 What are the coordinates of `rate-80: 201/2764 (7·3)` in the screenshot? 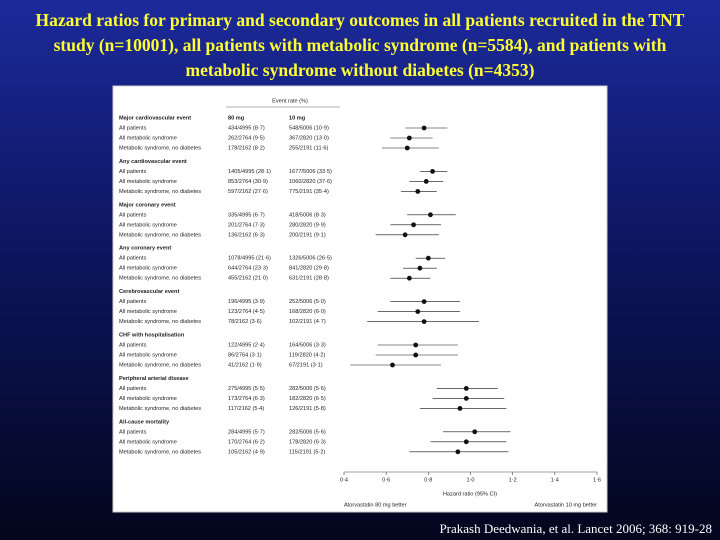 It's located at (246, 225).